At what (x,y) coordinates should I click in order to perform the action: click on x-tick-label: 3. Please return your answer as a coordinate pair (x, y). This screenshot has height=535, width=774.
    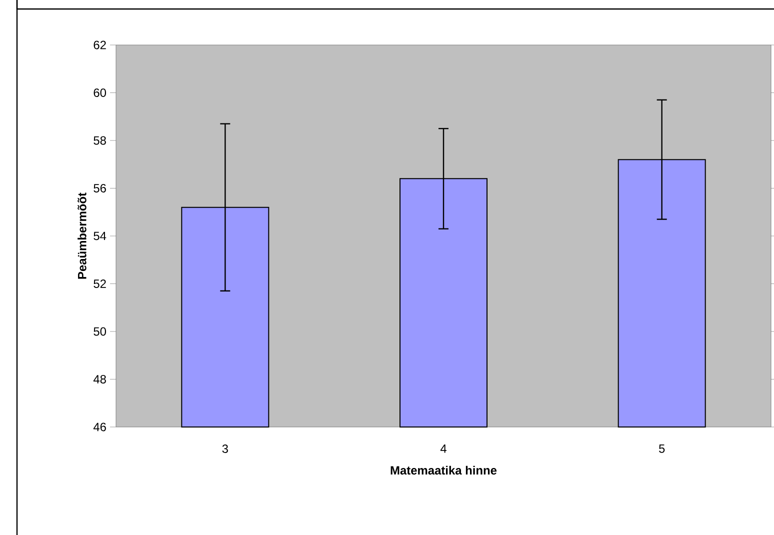
    Looking at the image, I should click on (225, 448).